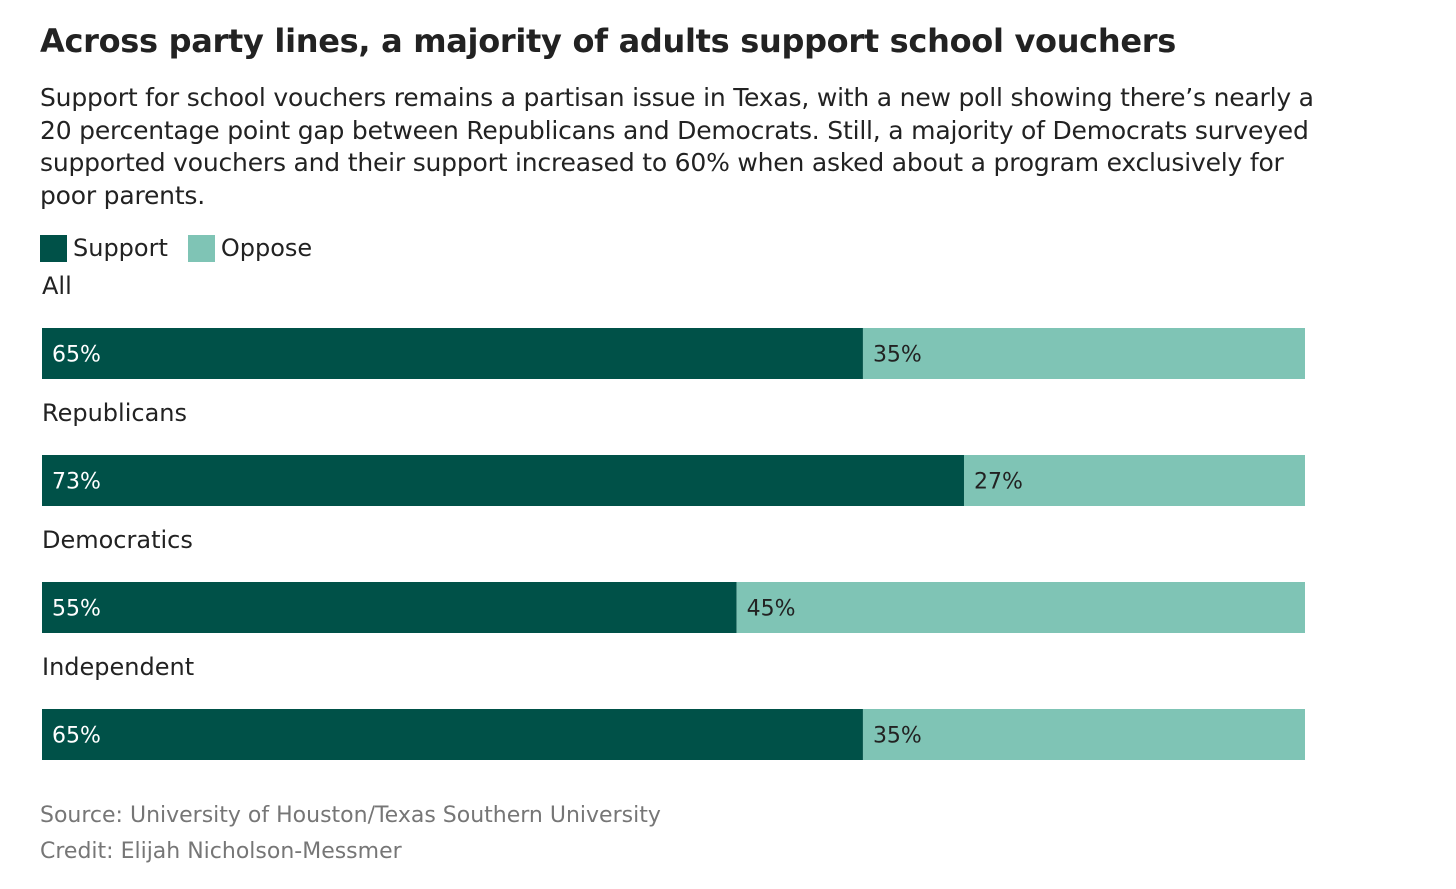 Image resolution: width=1456 pixels, height=889 pixels. Describe the element at coordinates (452, 734) in the screenshot. I see `bar-support-independent` at that location.